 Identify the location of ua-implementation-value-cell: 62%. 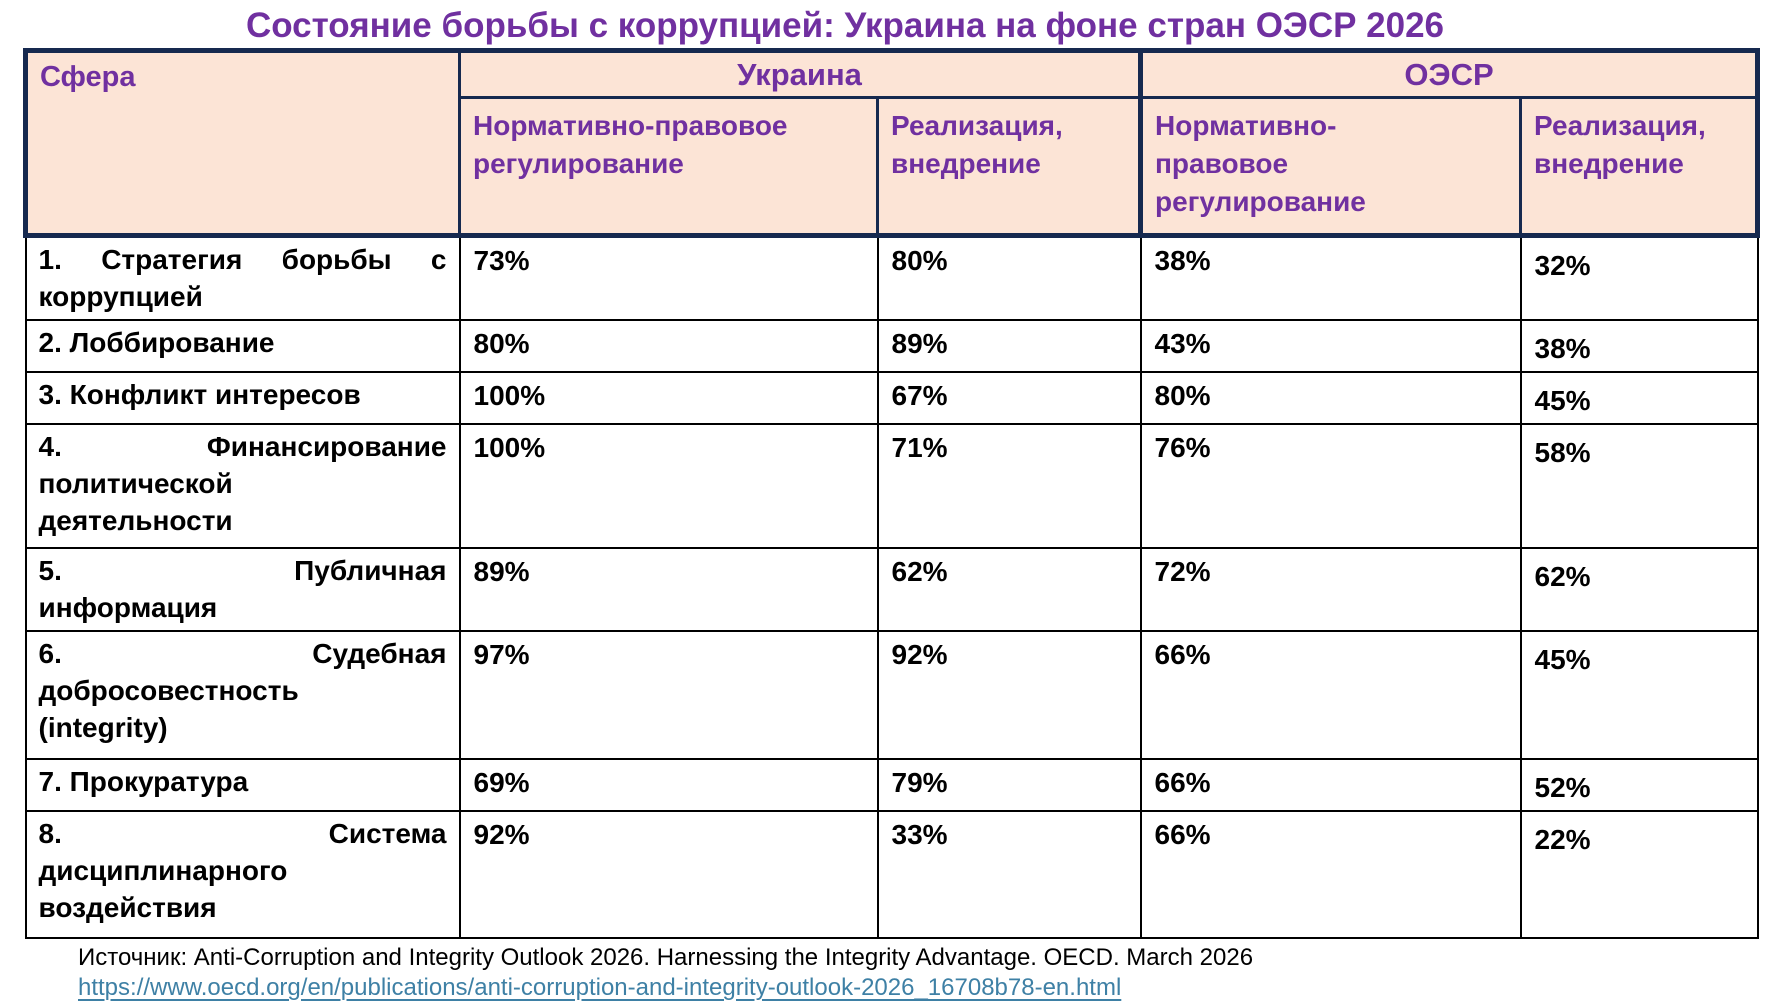
(1009, 589).